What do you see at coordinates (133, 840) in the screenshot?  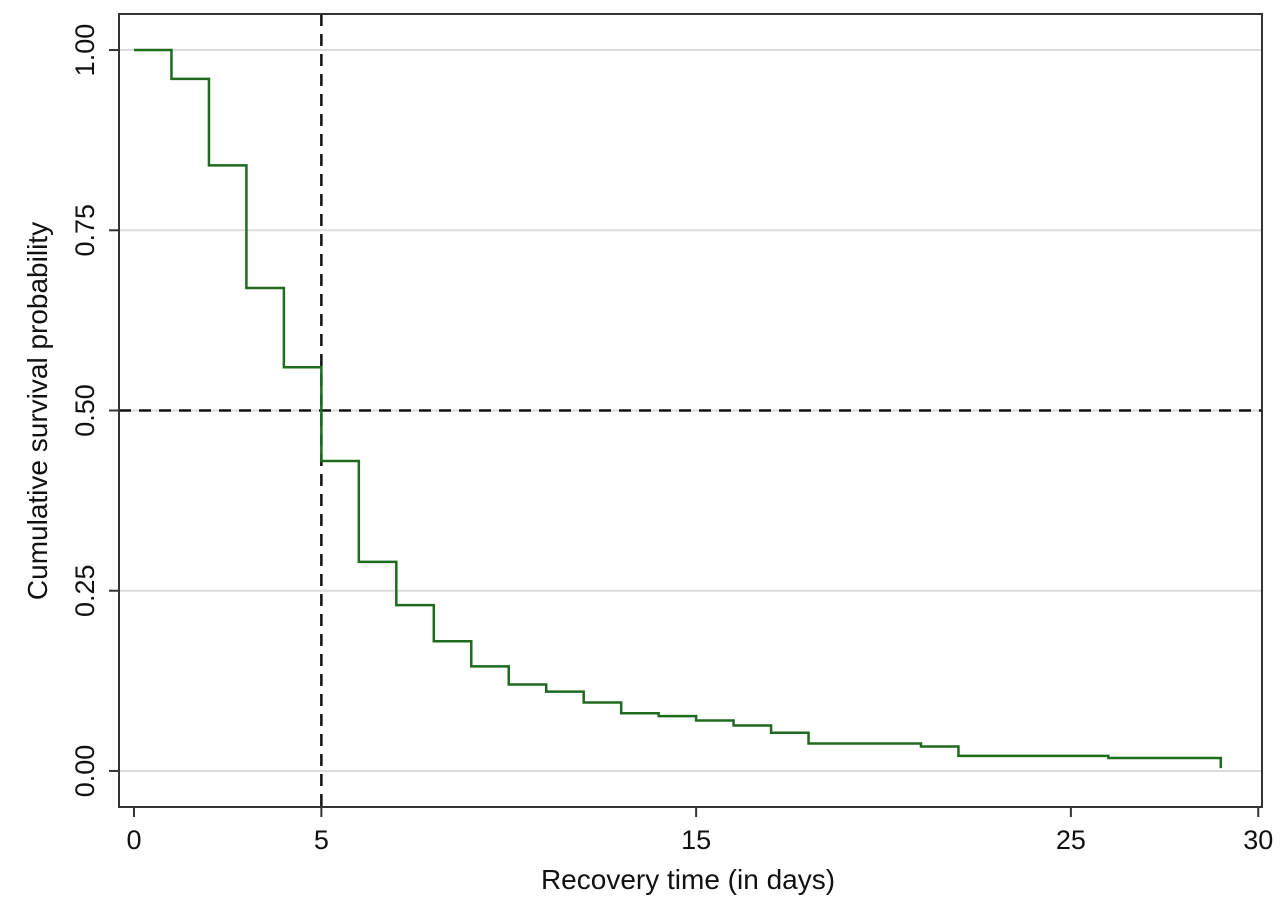 I see `x-tick-label: 0` at bounding box center [133, 840].